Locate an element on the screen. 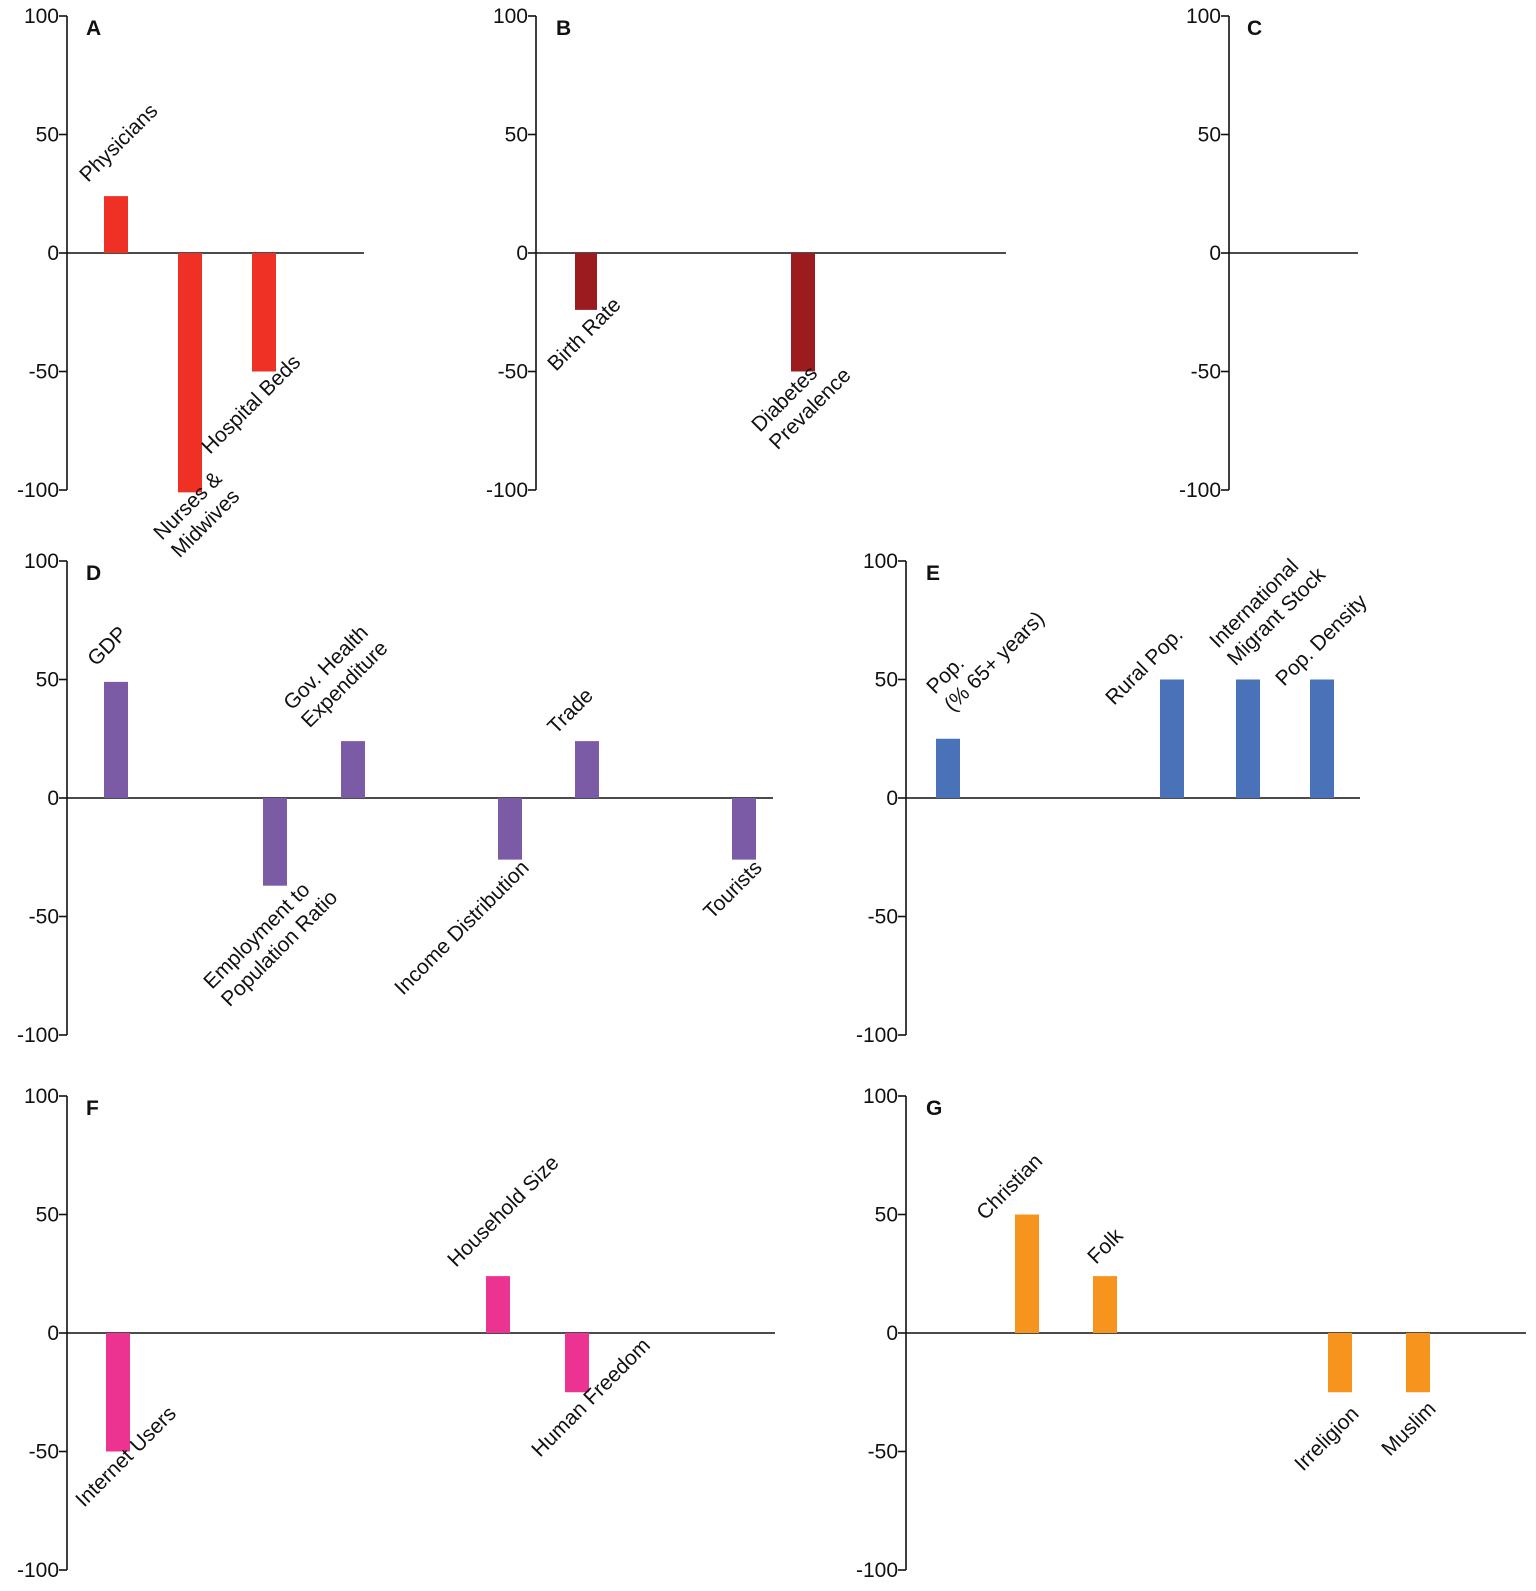 The height and width of the screenshot is (1591, 1536). bar-label-line: GDP is located at coordinates (107, 646).